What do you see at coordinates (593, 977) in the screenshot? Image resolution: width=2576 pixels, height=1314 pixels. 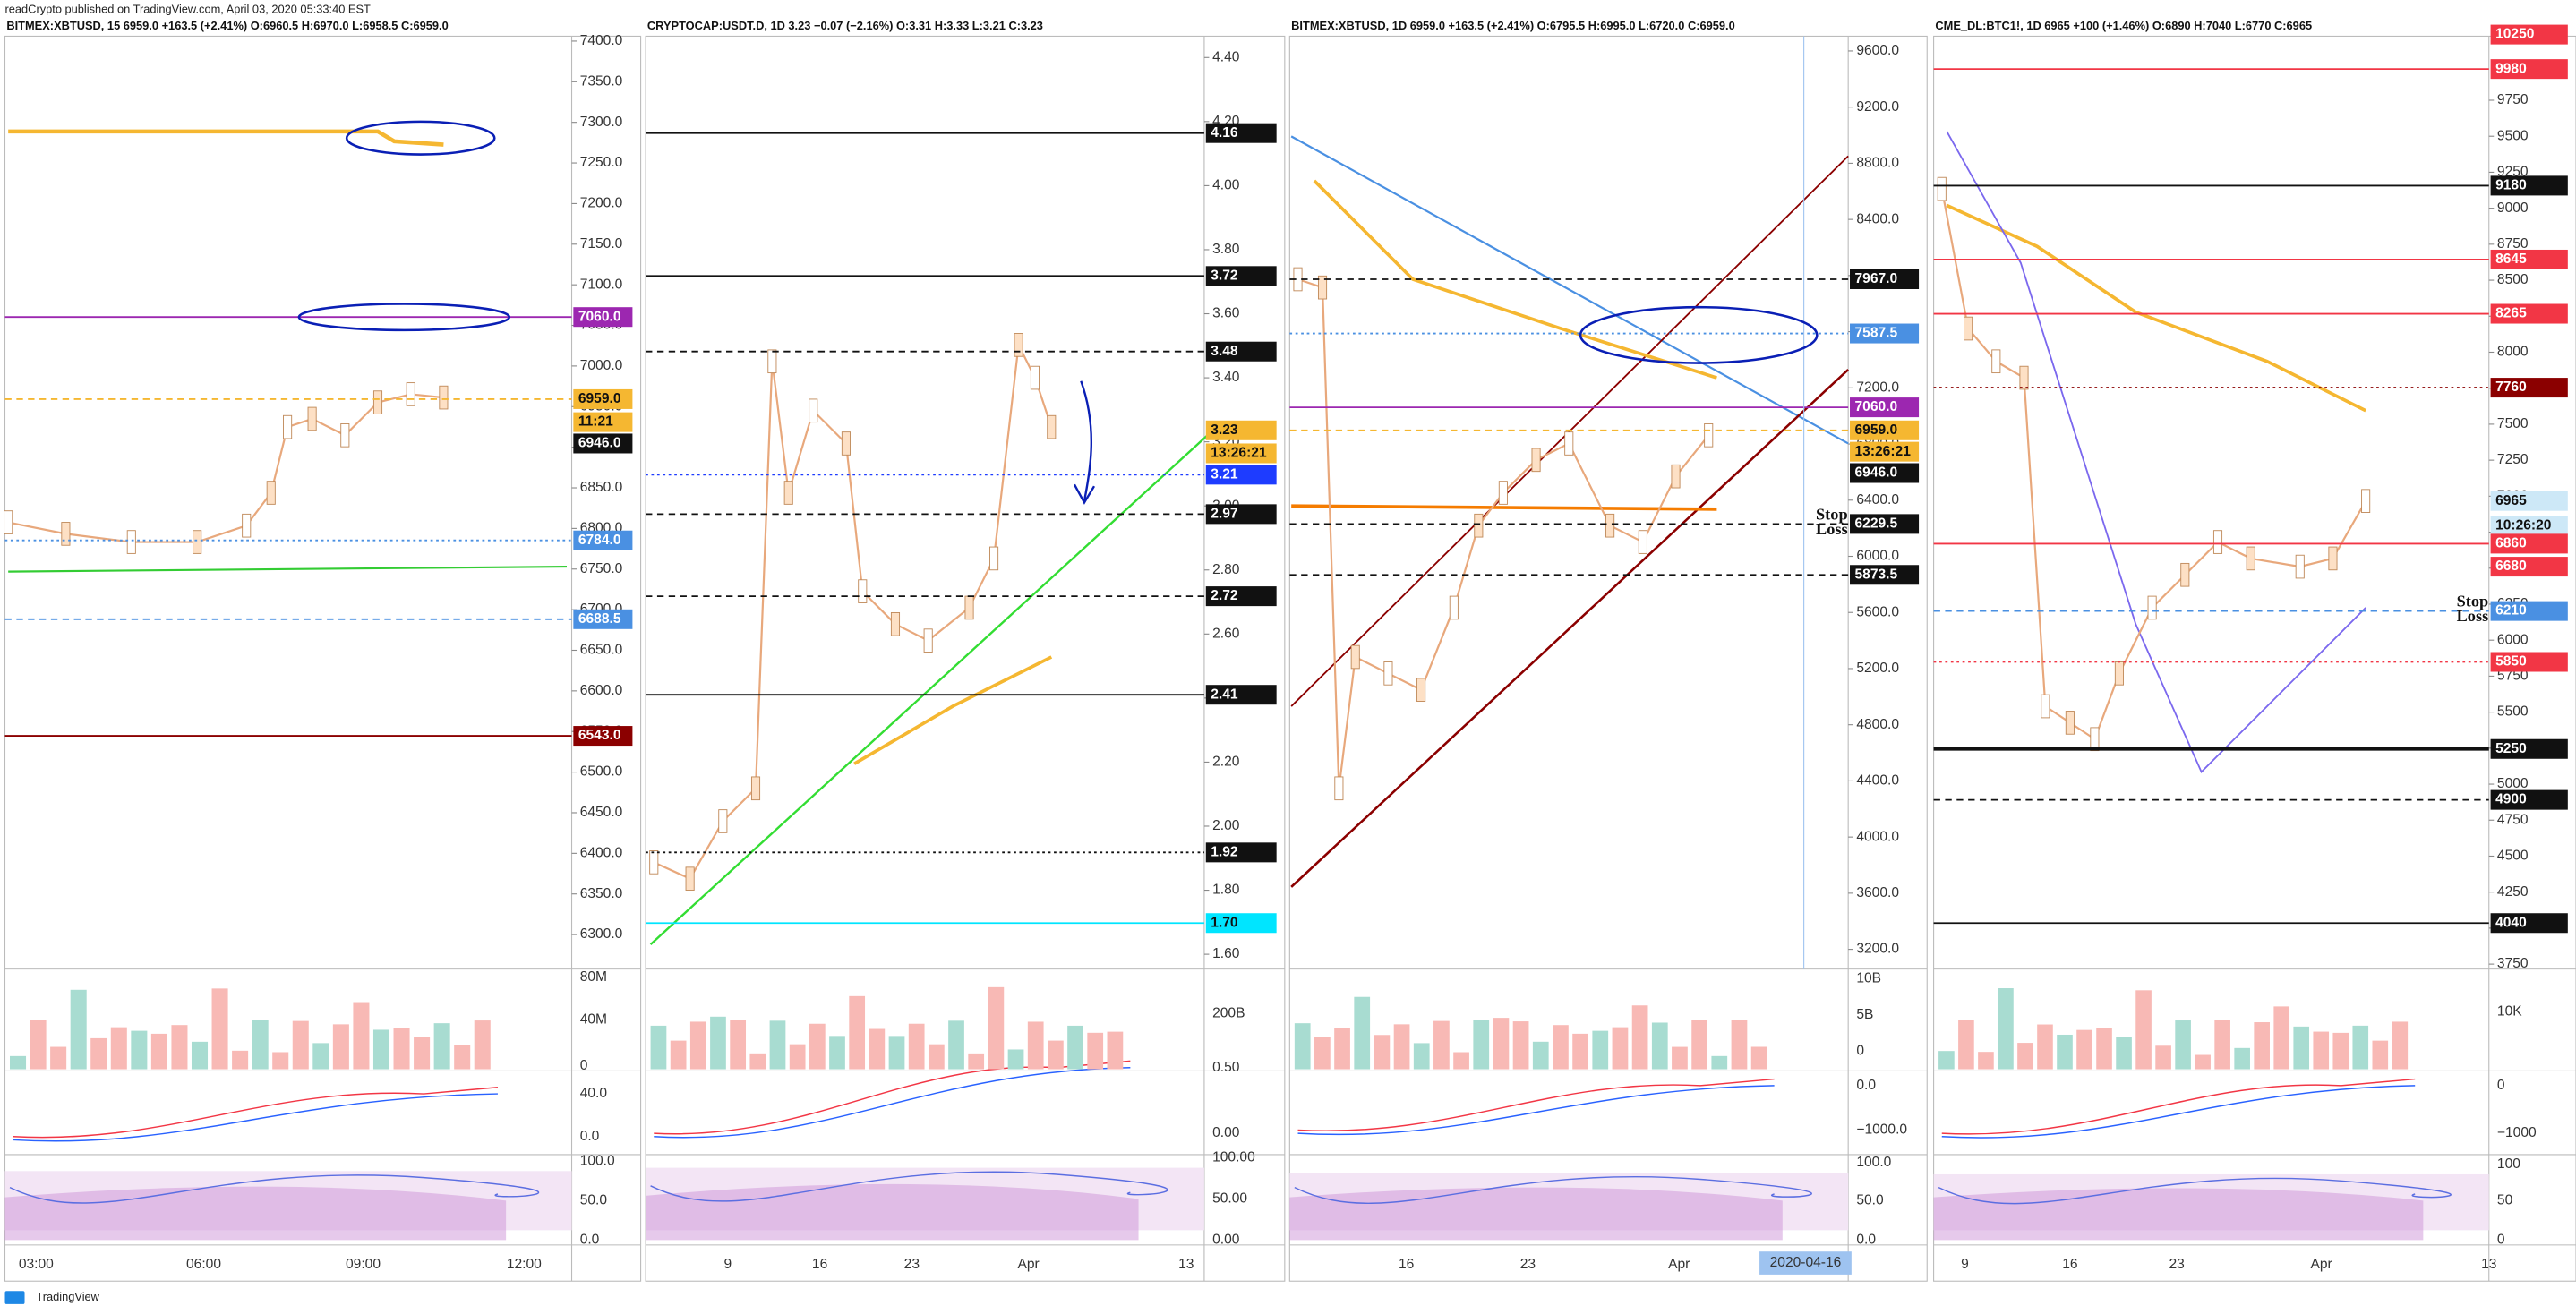 I see `volume-tick-label: 80M` at bounding box center [593, 977].